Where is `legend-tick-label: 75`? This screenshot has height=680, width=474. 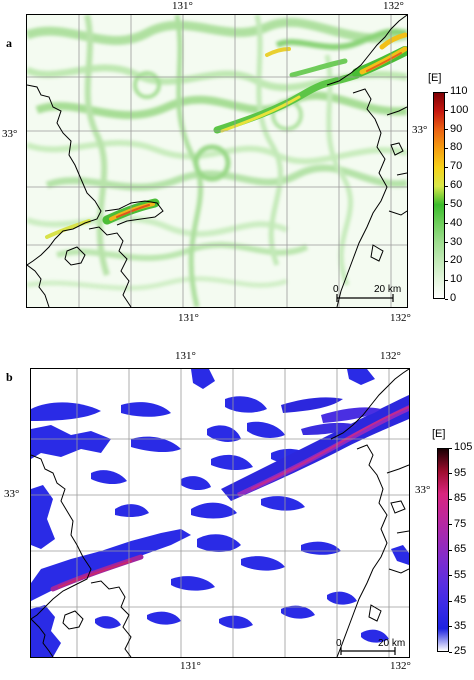
legend-tick-label: 75 is located at coordinates (460, 523).